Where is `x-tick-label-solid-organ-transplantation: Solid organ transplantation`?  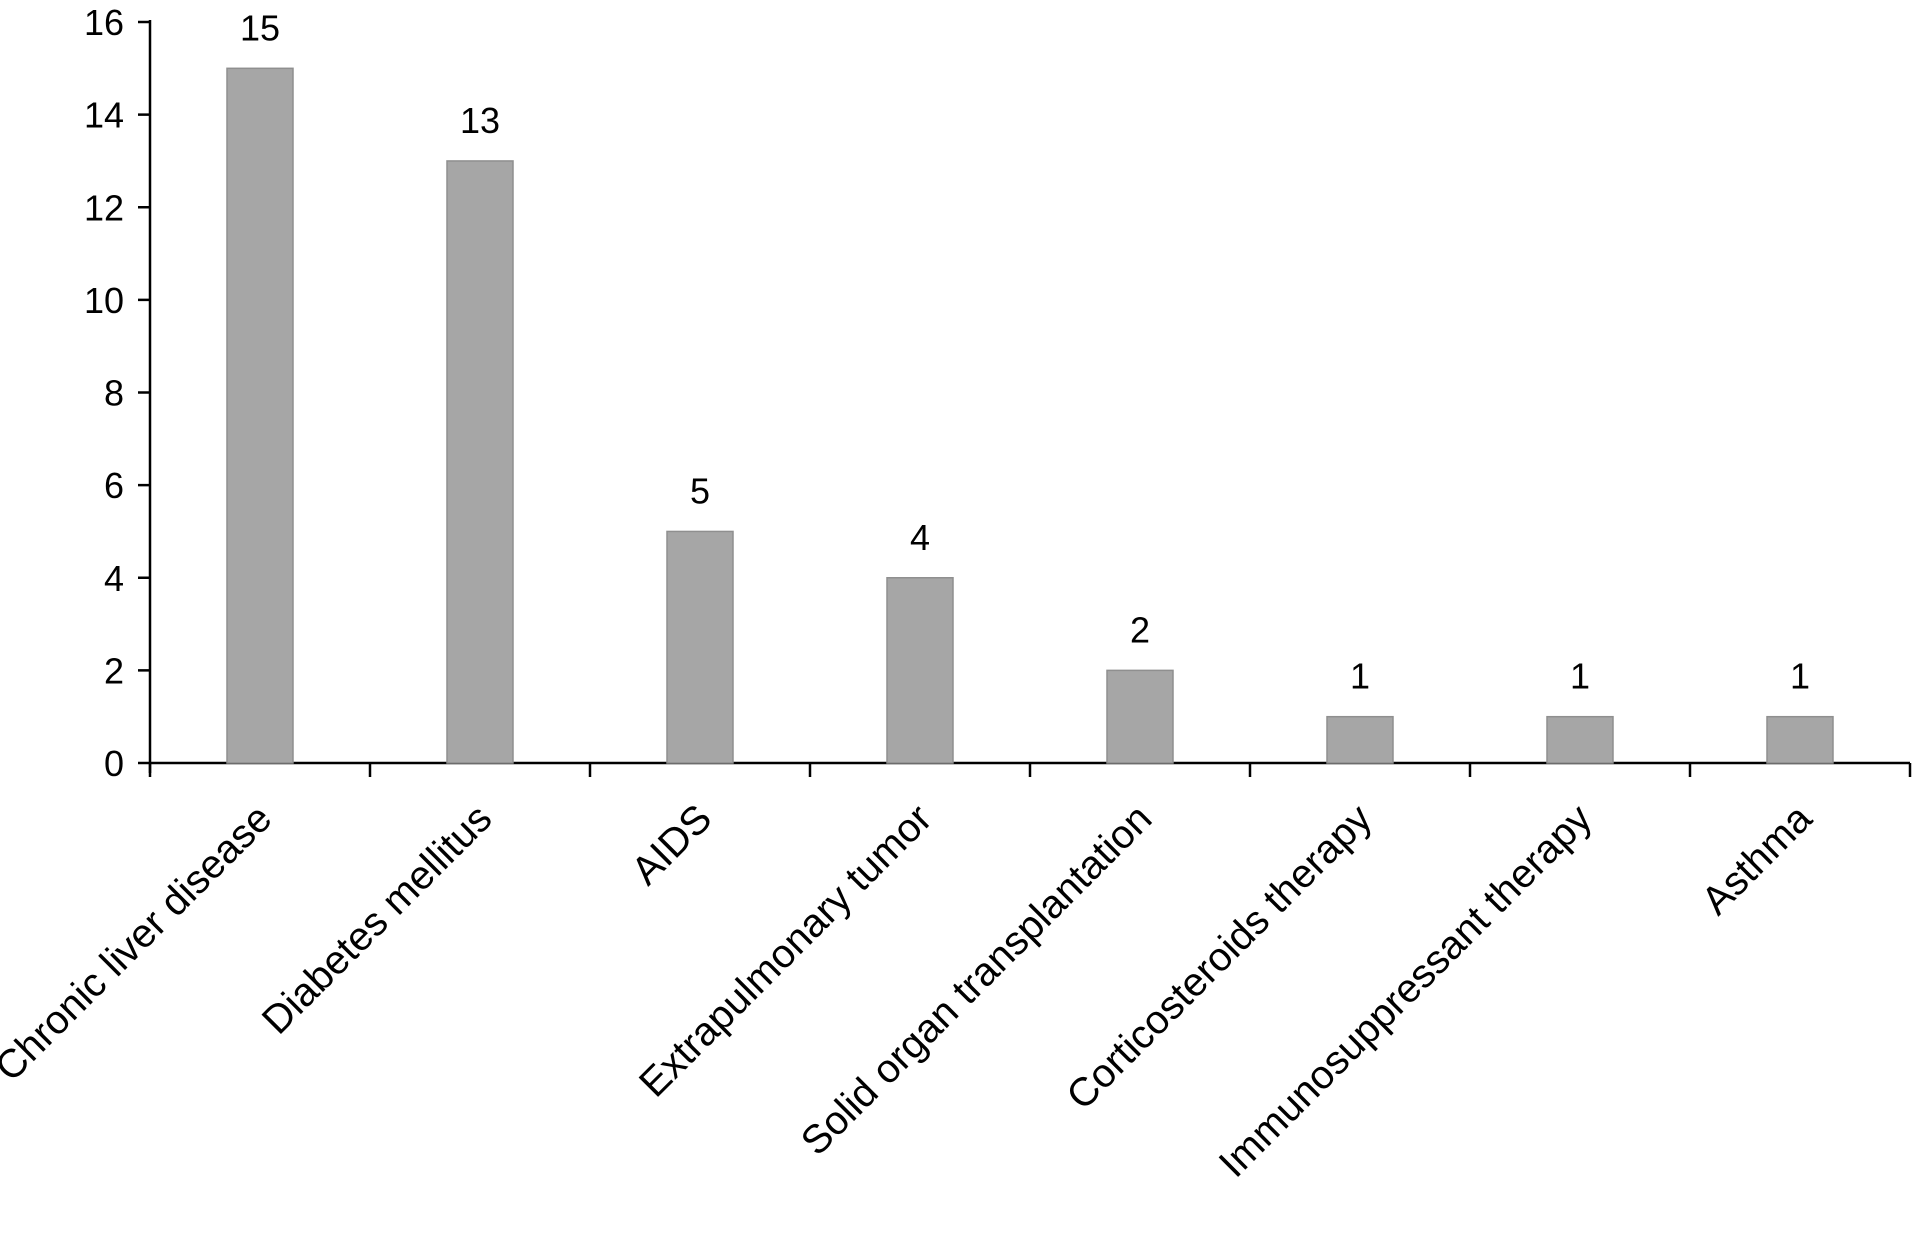
x-tick-label-solid-organ-transplantation: Solid organ transplantation is located at coordinates (977, 980).